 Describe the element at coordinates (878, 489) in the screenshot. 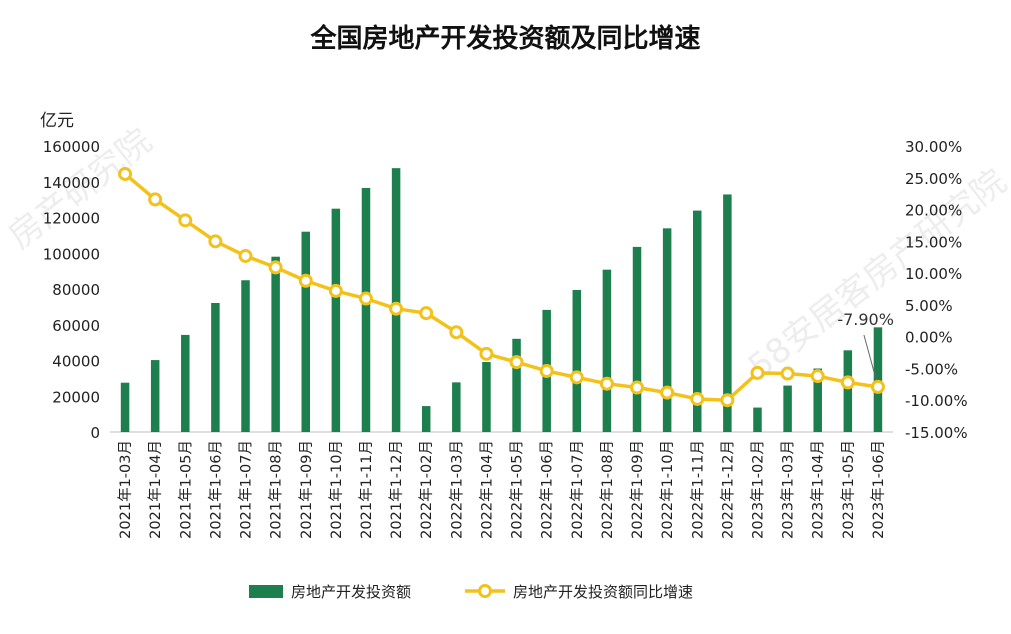

I see `x-tick-label: 2023年1-06月` at that location.